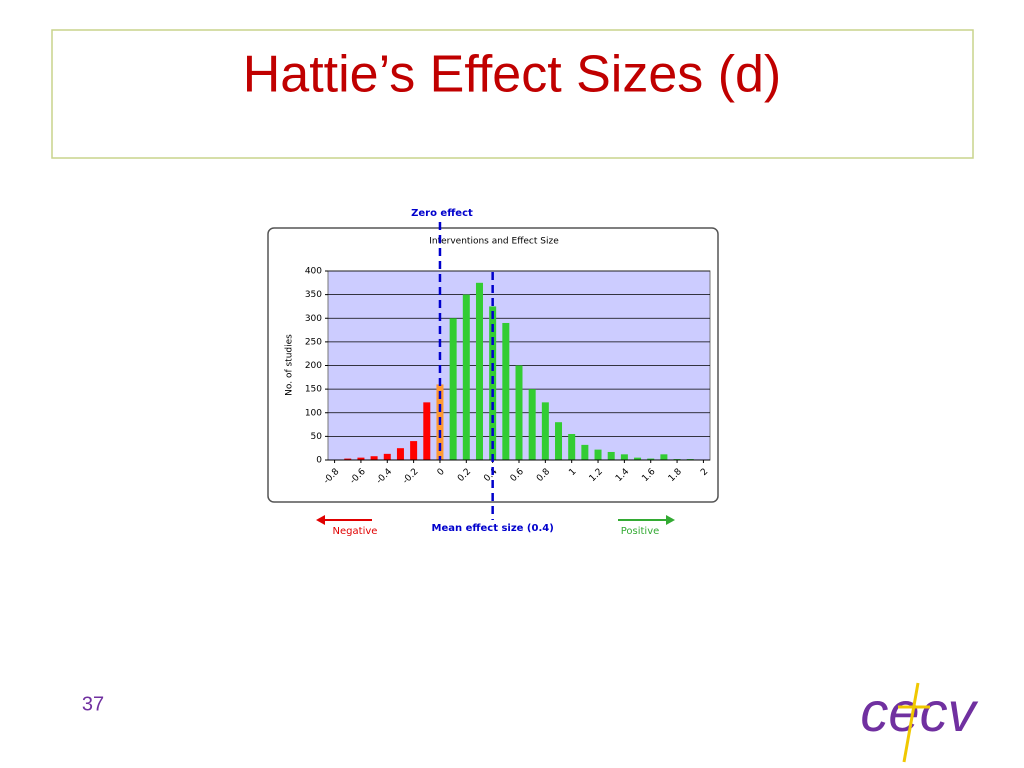  I want to click on y-tick-label: 250, so click(313, 342).